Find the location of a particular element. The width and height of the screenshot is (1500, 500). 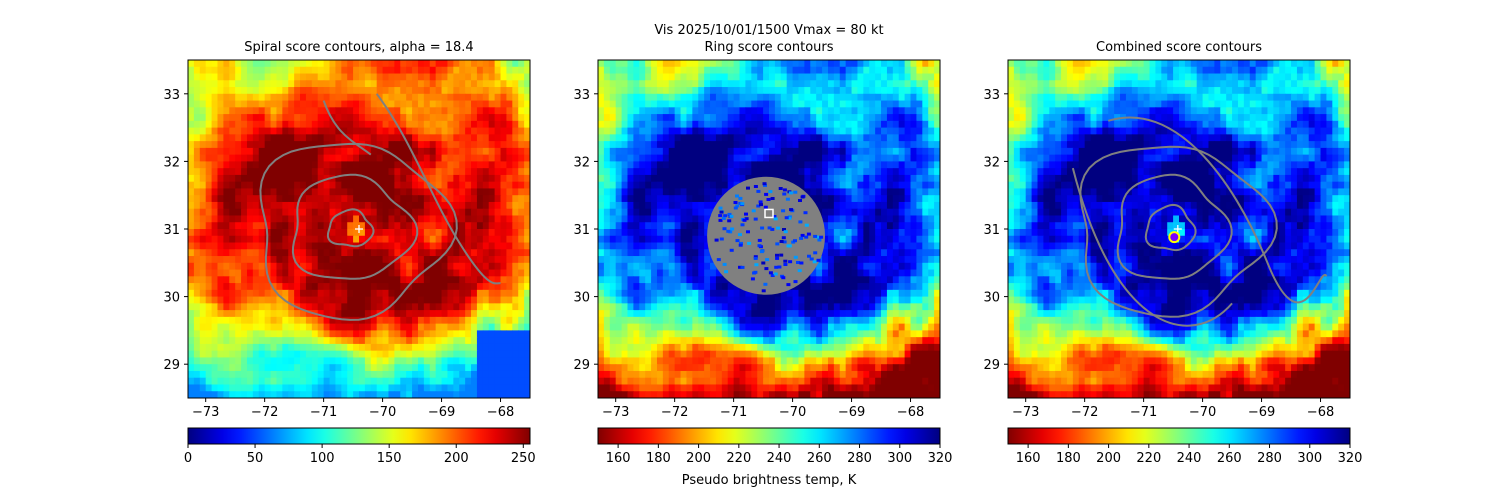

ring-mask-region is located at coordinates (766, 235).